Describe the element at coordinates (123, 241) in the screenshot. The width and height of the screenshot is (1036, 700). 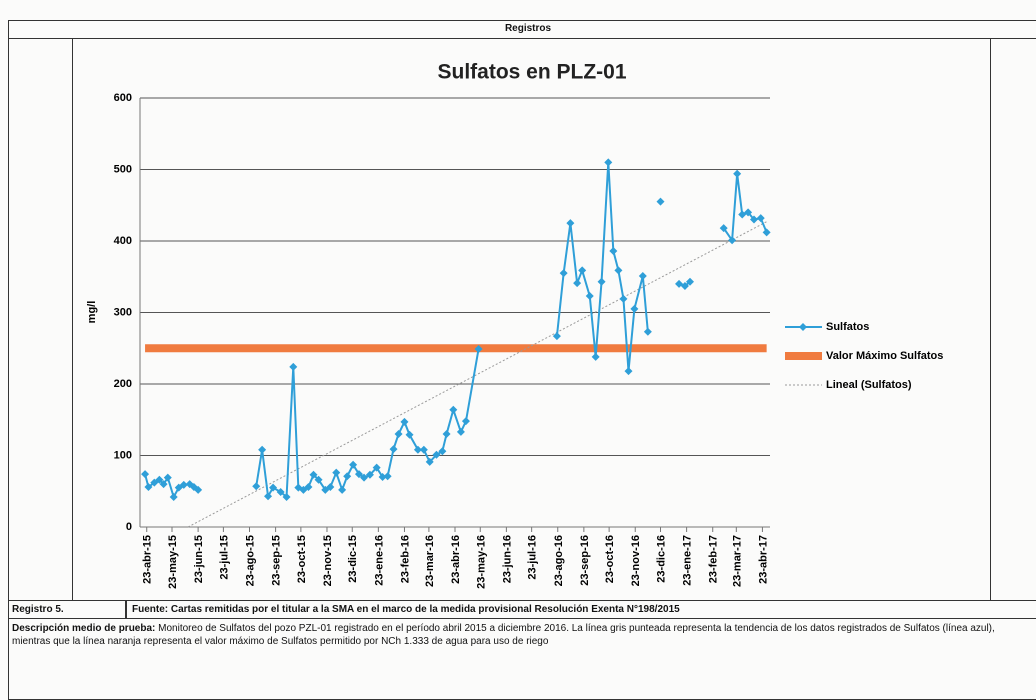
I see `y-tick-label: 400` at that location.